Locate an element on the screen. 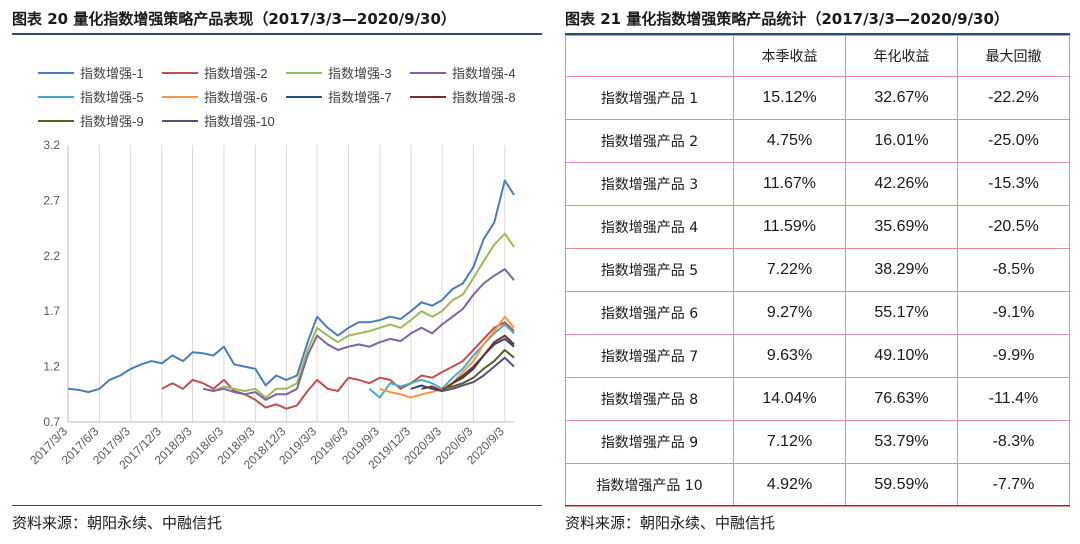 This screenshot has height=544, width=1080. row-name: 指数增强产品 9 is located at coordinates (649, 442).